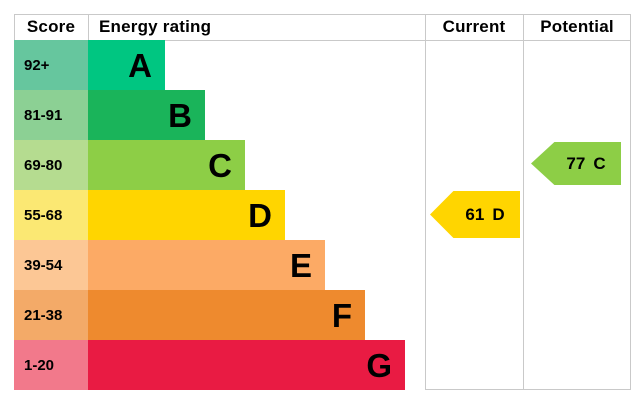 Image resolution: width=644 pixels, height=408 pixels. Describe the element at coordinates (322, 14) in the screenshot. I see `table-top-border` at that location.